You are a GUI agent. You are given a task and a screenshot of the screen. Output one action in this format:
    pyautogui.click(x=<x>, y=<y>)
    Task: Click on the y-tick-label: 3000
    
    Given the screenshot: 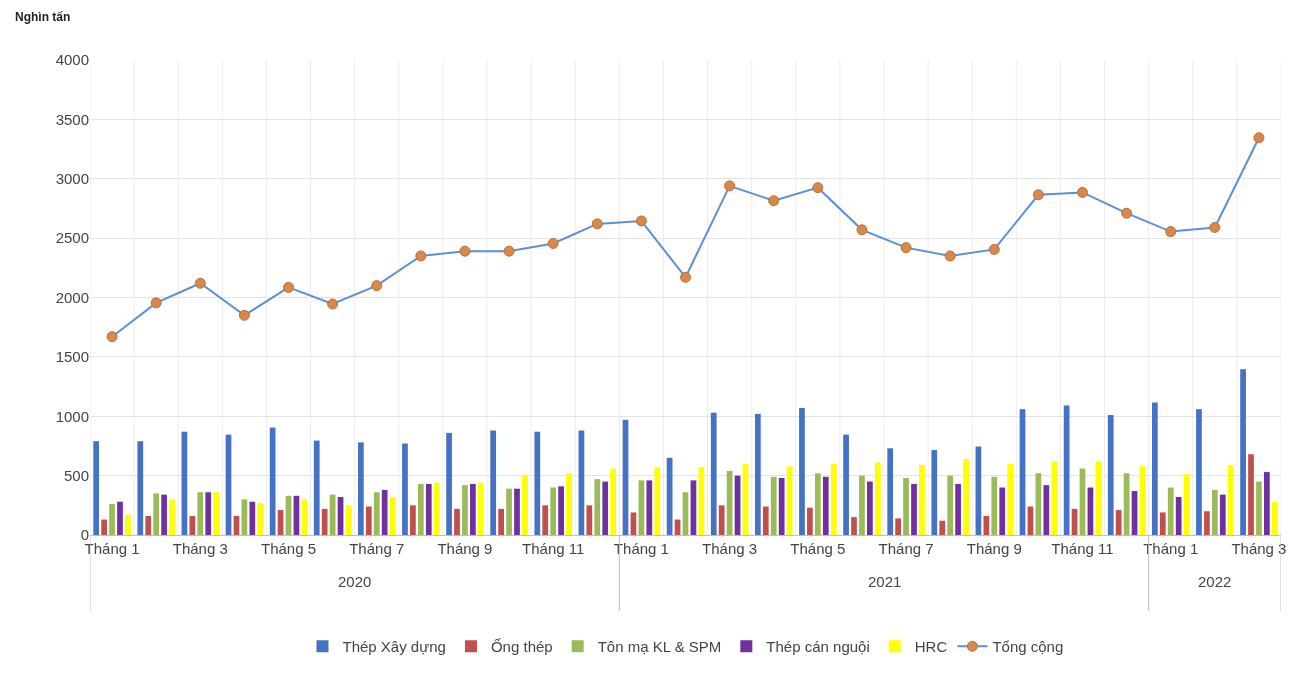 What is the action you would take?
    pyautogui.click(x=72, y=178)
    